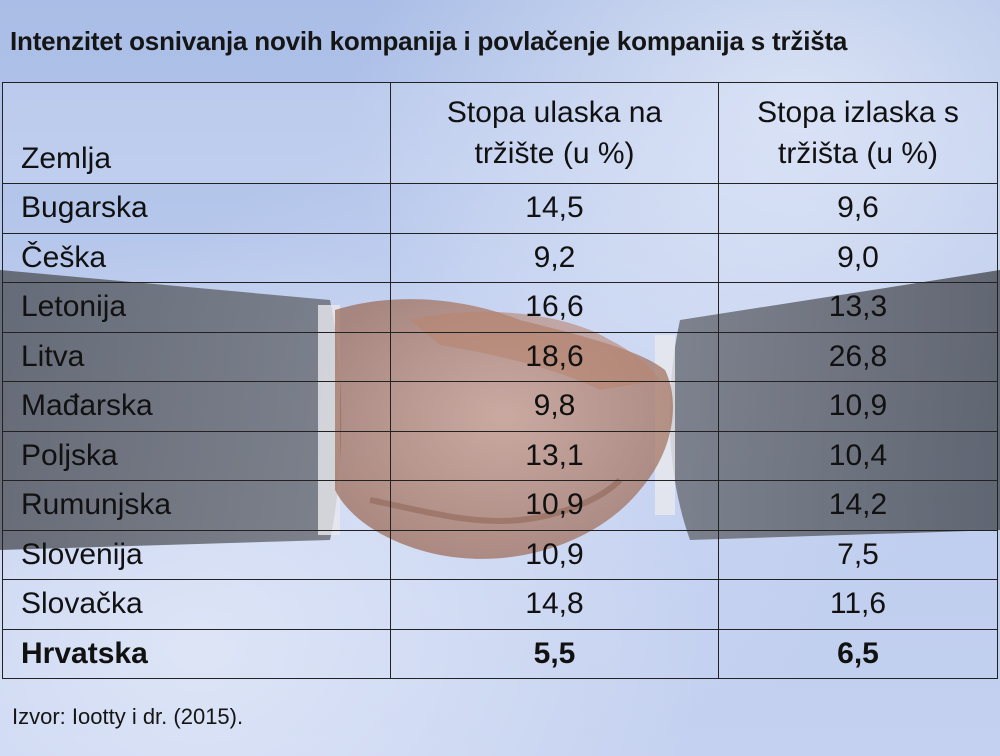  I want to click on column-header-exit-line1: Stopa izlaska s, so click(858, 112).